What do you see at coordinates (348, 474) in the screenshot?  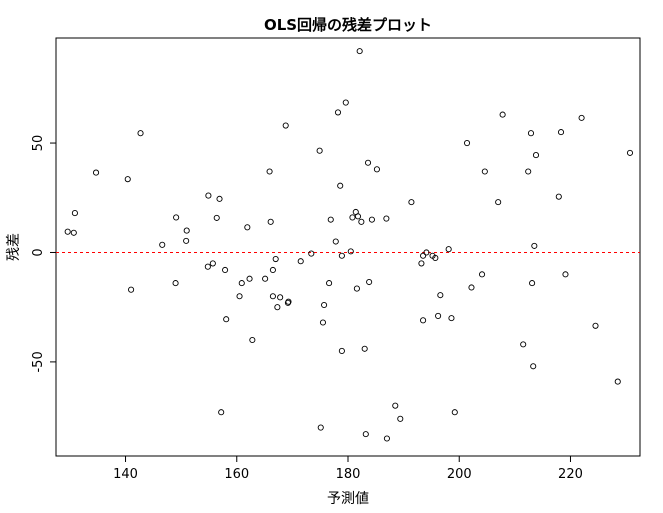 I see `x-tick-label: 180` at bounding box center [348, 474].